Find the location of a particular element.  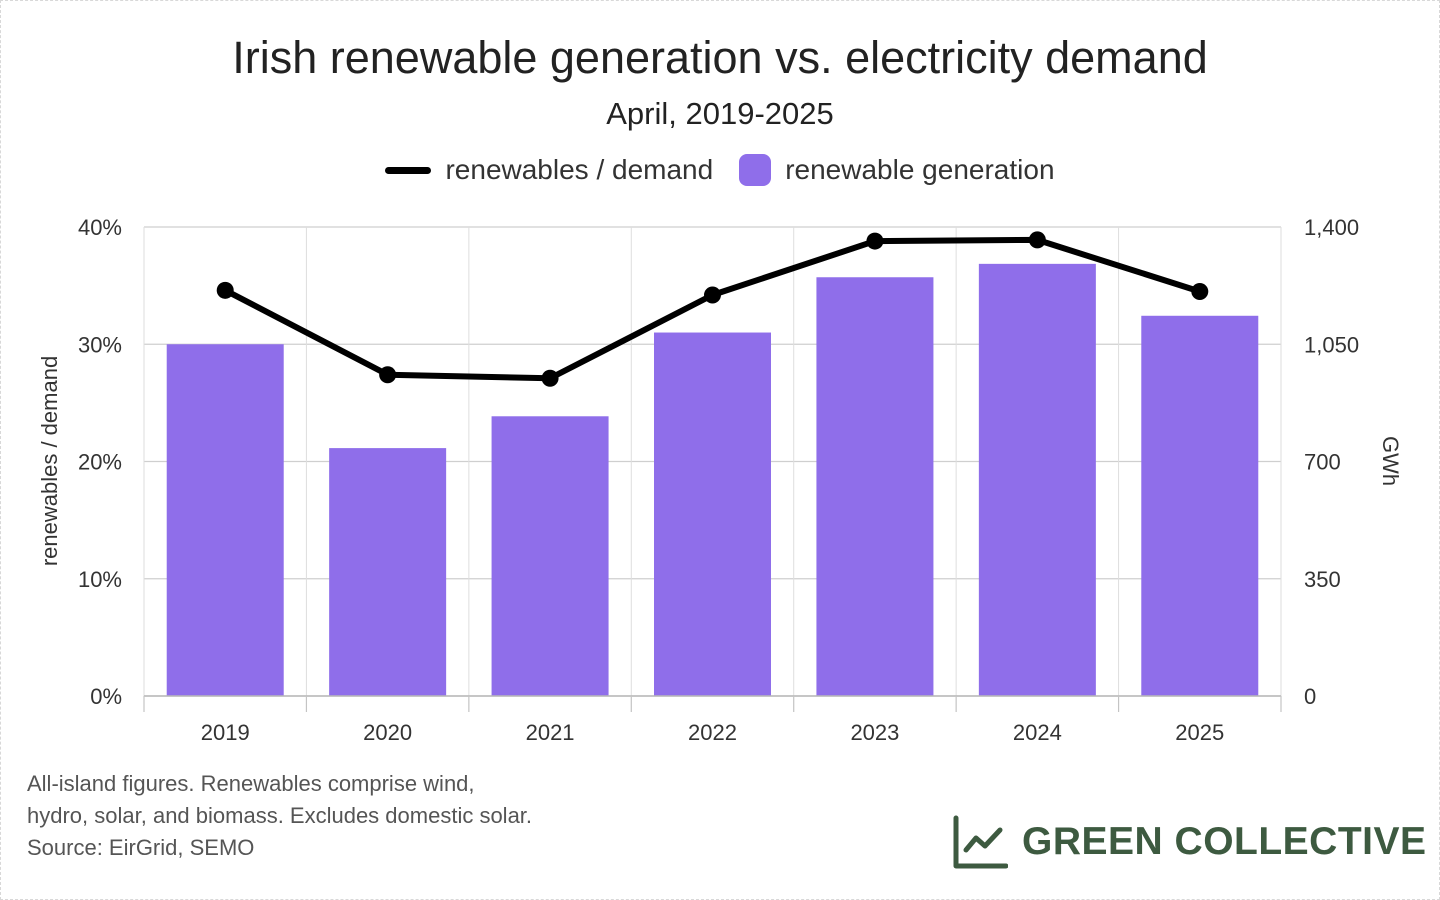

legend-item-ratio: renewables / demand is located at coordinates (549, 170).